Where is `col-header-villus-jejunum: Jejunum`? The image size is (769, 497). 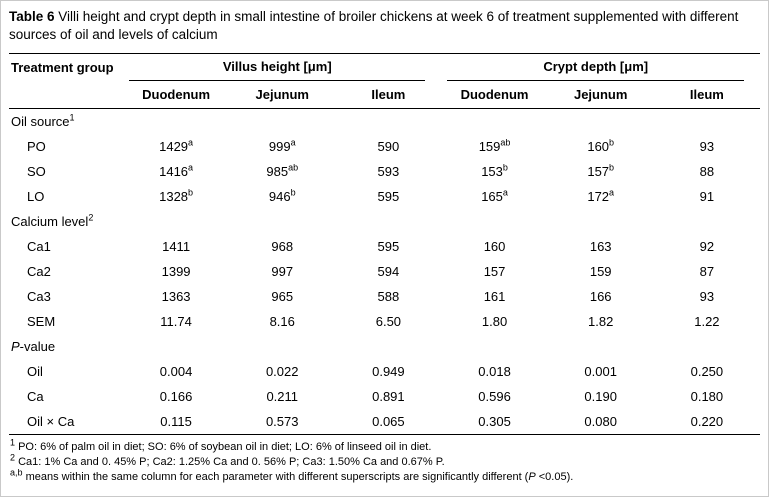 col-header-villus-jejunum: Jejunum is located at coordinates (282, 95).